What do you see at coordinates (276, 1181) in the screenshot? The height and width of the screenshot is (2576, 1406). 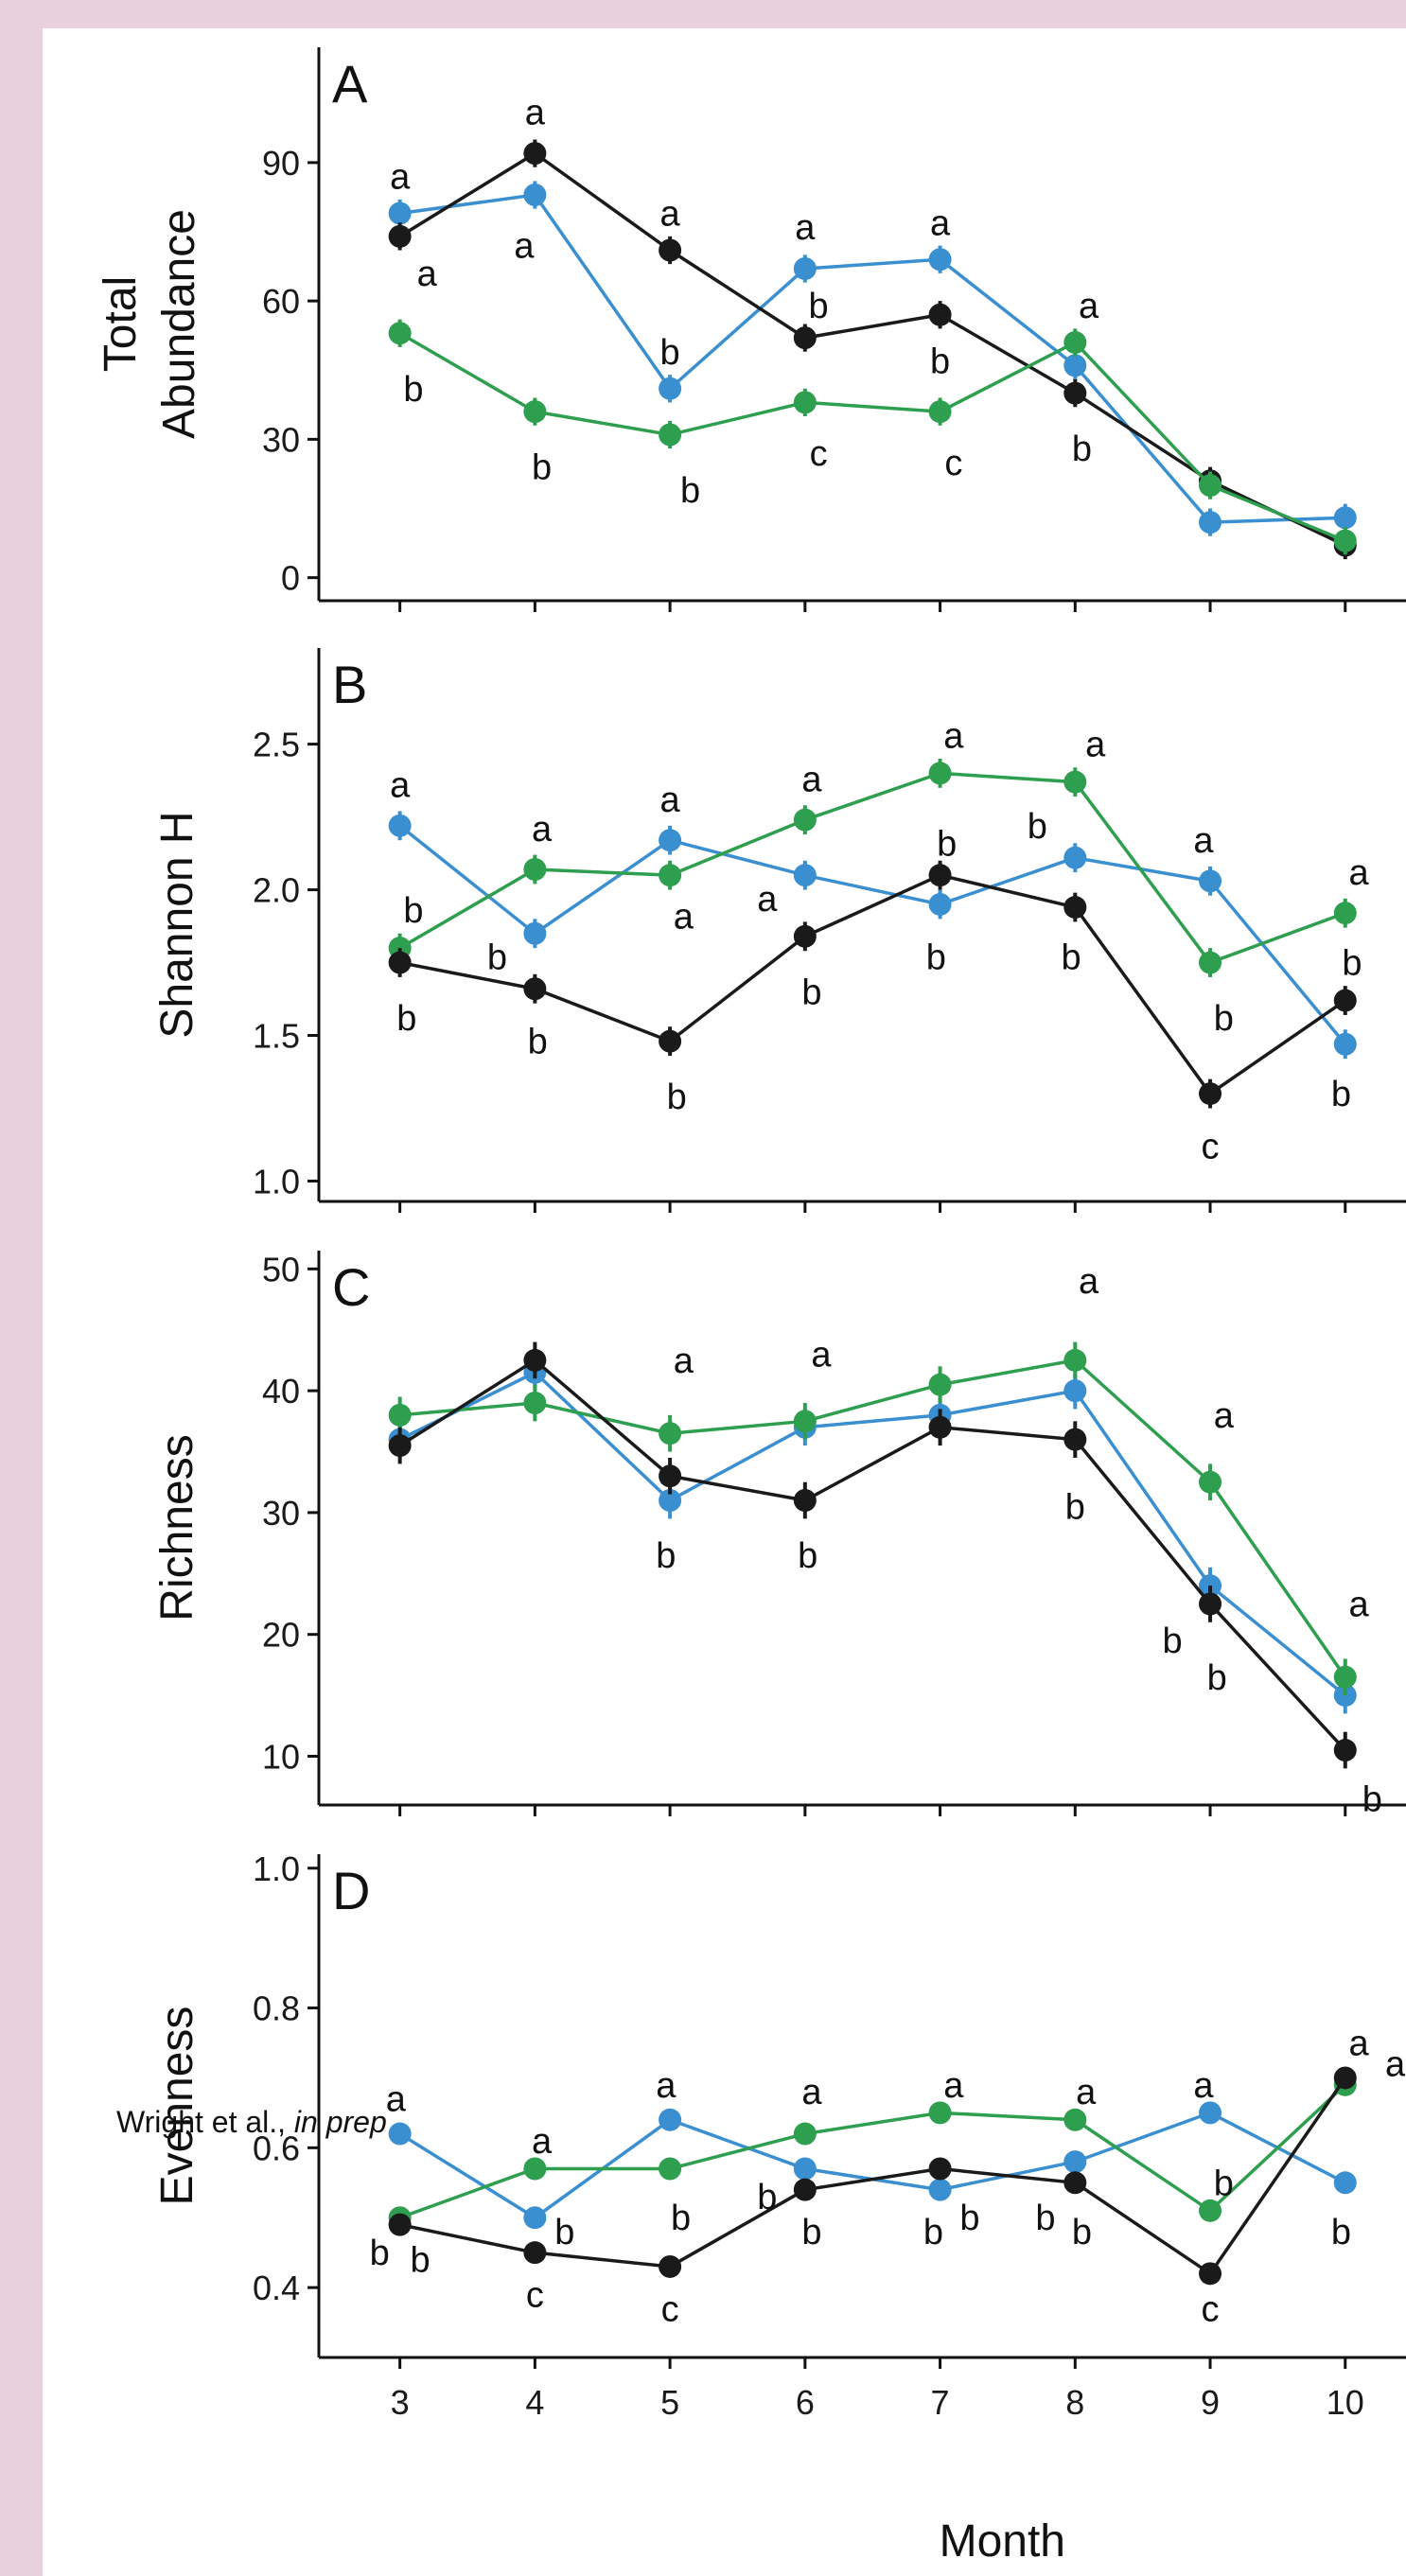 I see `y-tick-label: 1.0` at bounding box center [276, 1181].